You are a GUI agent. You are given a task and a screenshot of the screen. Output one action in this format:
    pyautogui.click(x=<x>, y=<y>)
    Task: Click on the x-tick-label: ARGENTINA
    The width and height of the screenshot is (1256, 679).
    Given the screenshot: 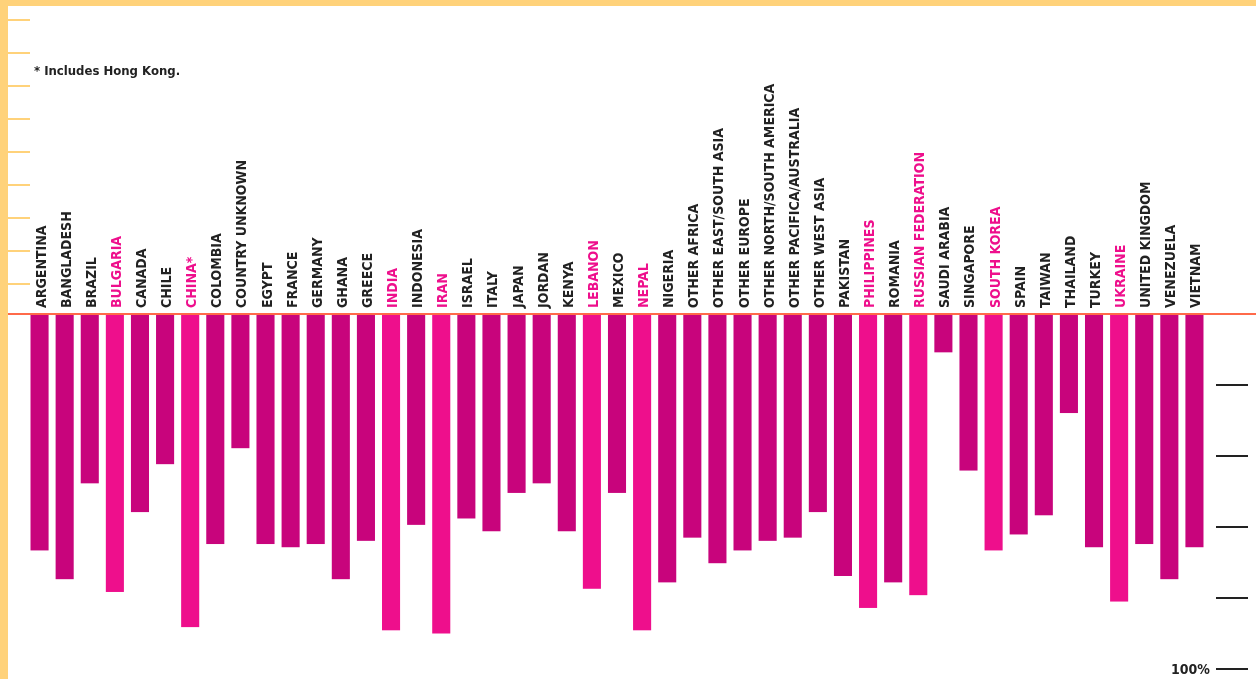 What is the action you would take?
    pyautogui.click(x=40, y=266)
    